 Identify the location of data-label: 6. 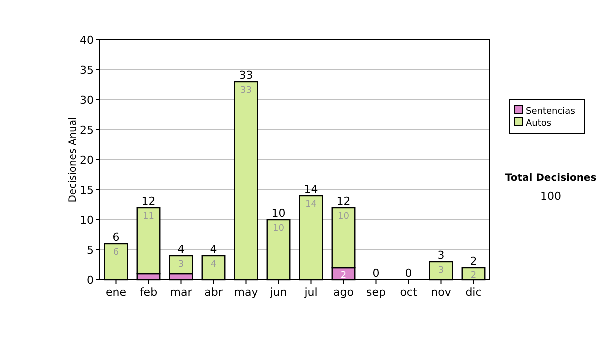
(116, 253).